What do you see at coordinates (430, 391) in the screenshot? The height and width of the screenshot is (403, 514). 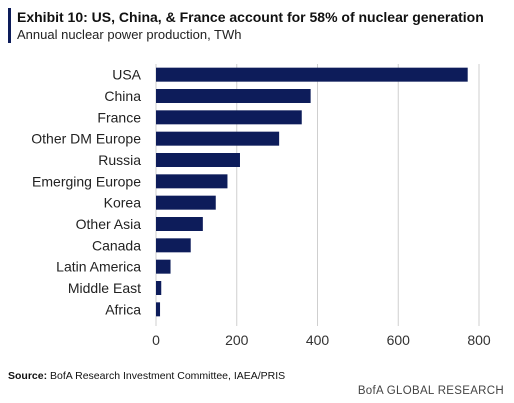 I see `brand-label: BofA GLOBAL RESEARCH` at bounding box center [430, 391].